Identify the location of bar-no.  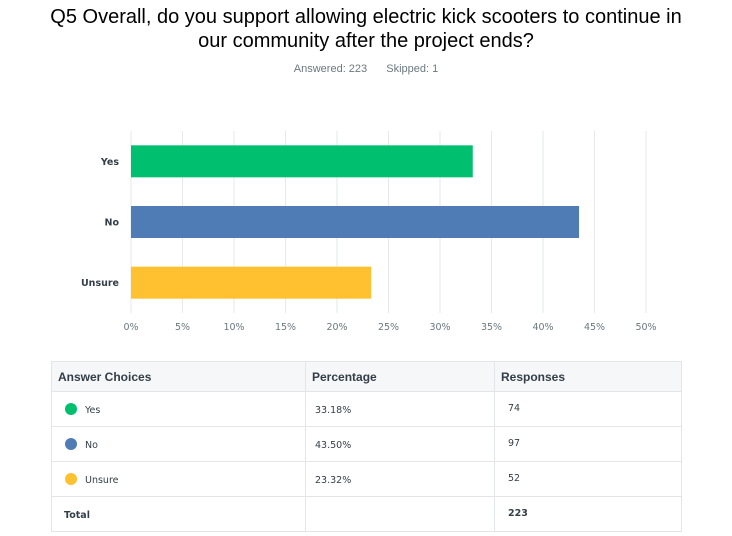
(355, 222).